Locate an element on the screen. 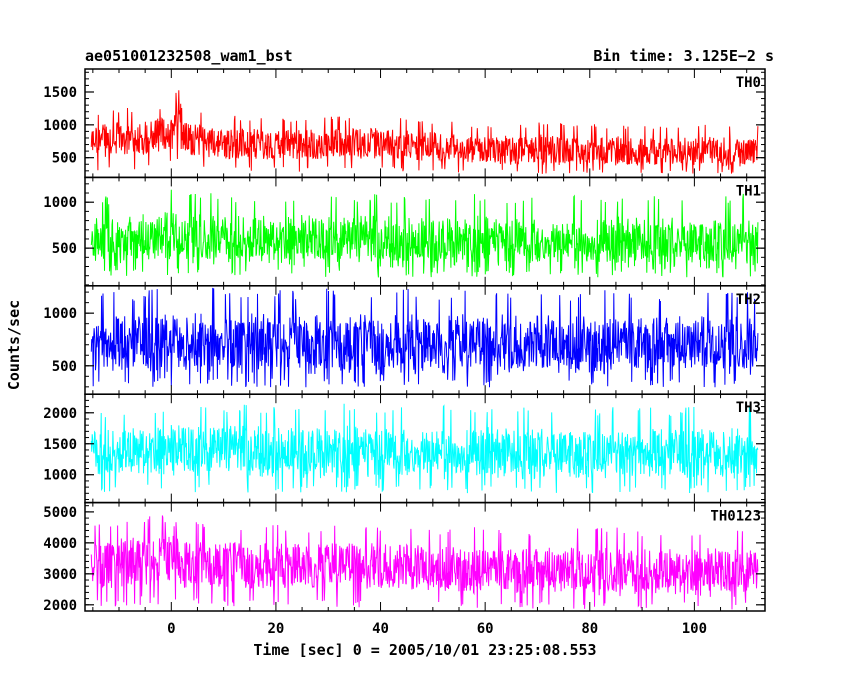 The image size is (850, 680). panel-th0123: 2000 3000 4000 5000 TH0123 is located at coordinates (404, 557).